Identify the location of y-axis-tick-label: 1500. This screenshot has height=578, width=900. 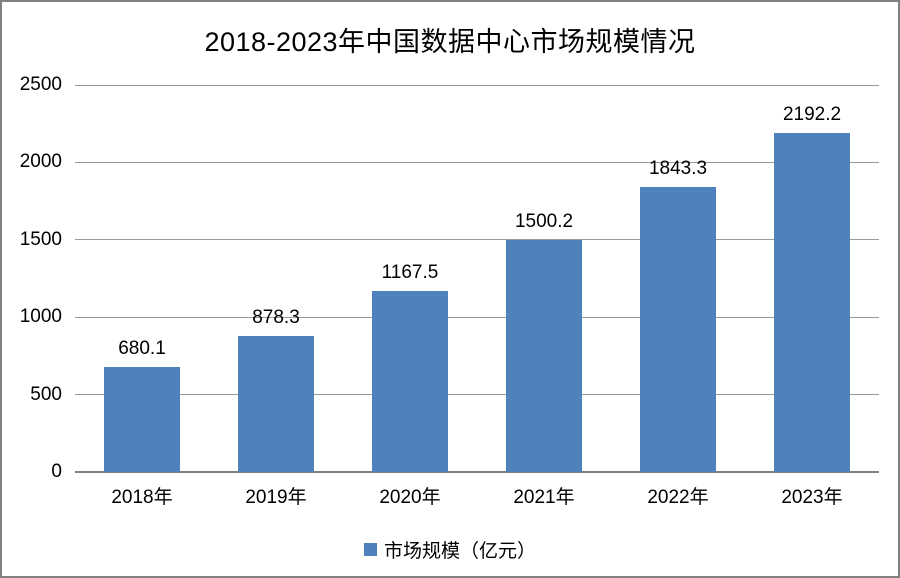
(40, 239).